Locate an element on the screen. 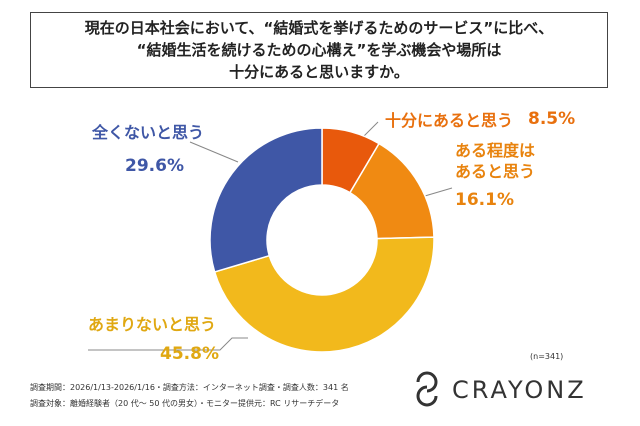  category-label: 十分にあると思う is located at coordinates (449, 120).